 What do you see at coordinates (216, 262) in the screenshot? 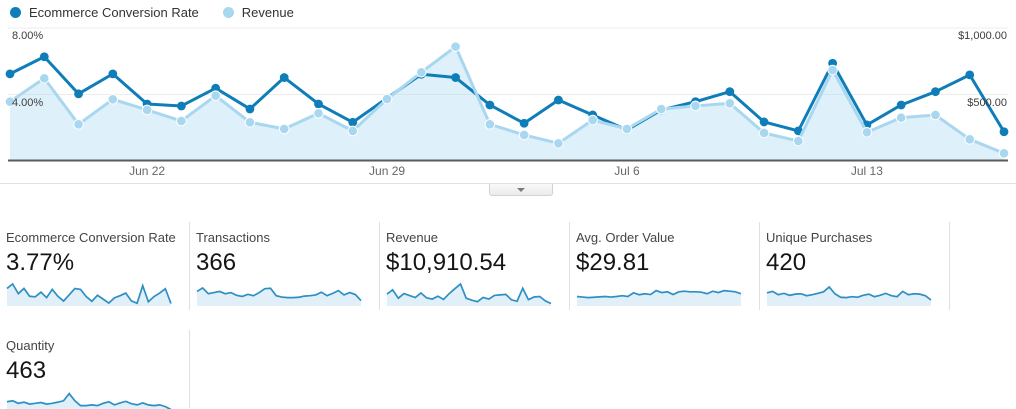
I see `metric-card-value: 366` at bounding box center [216, 262].